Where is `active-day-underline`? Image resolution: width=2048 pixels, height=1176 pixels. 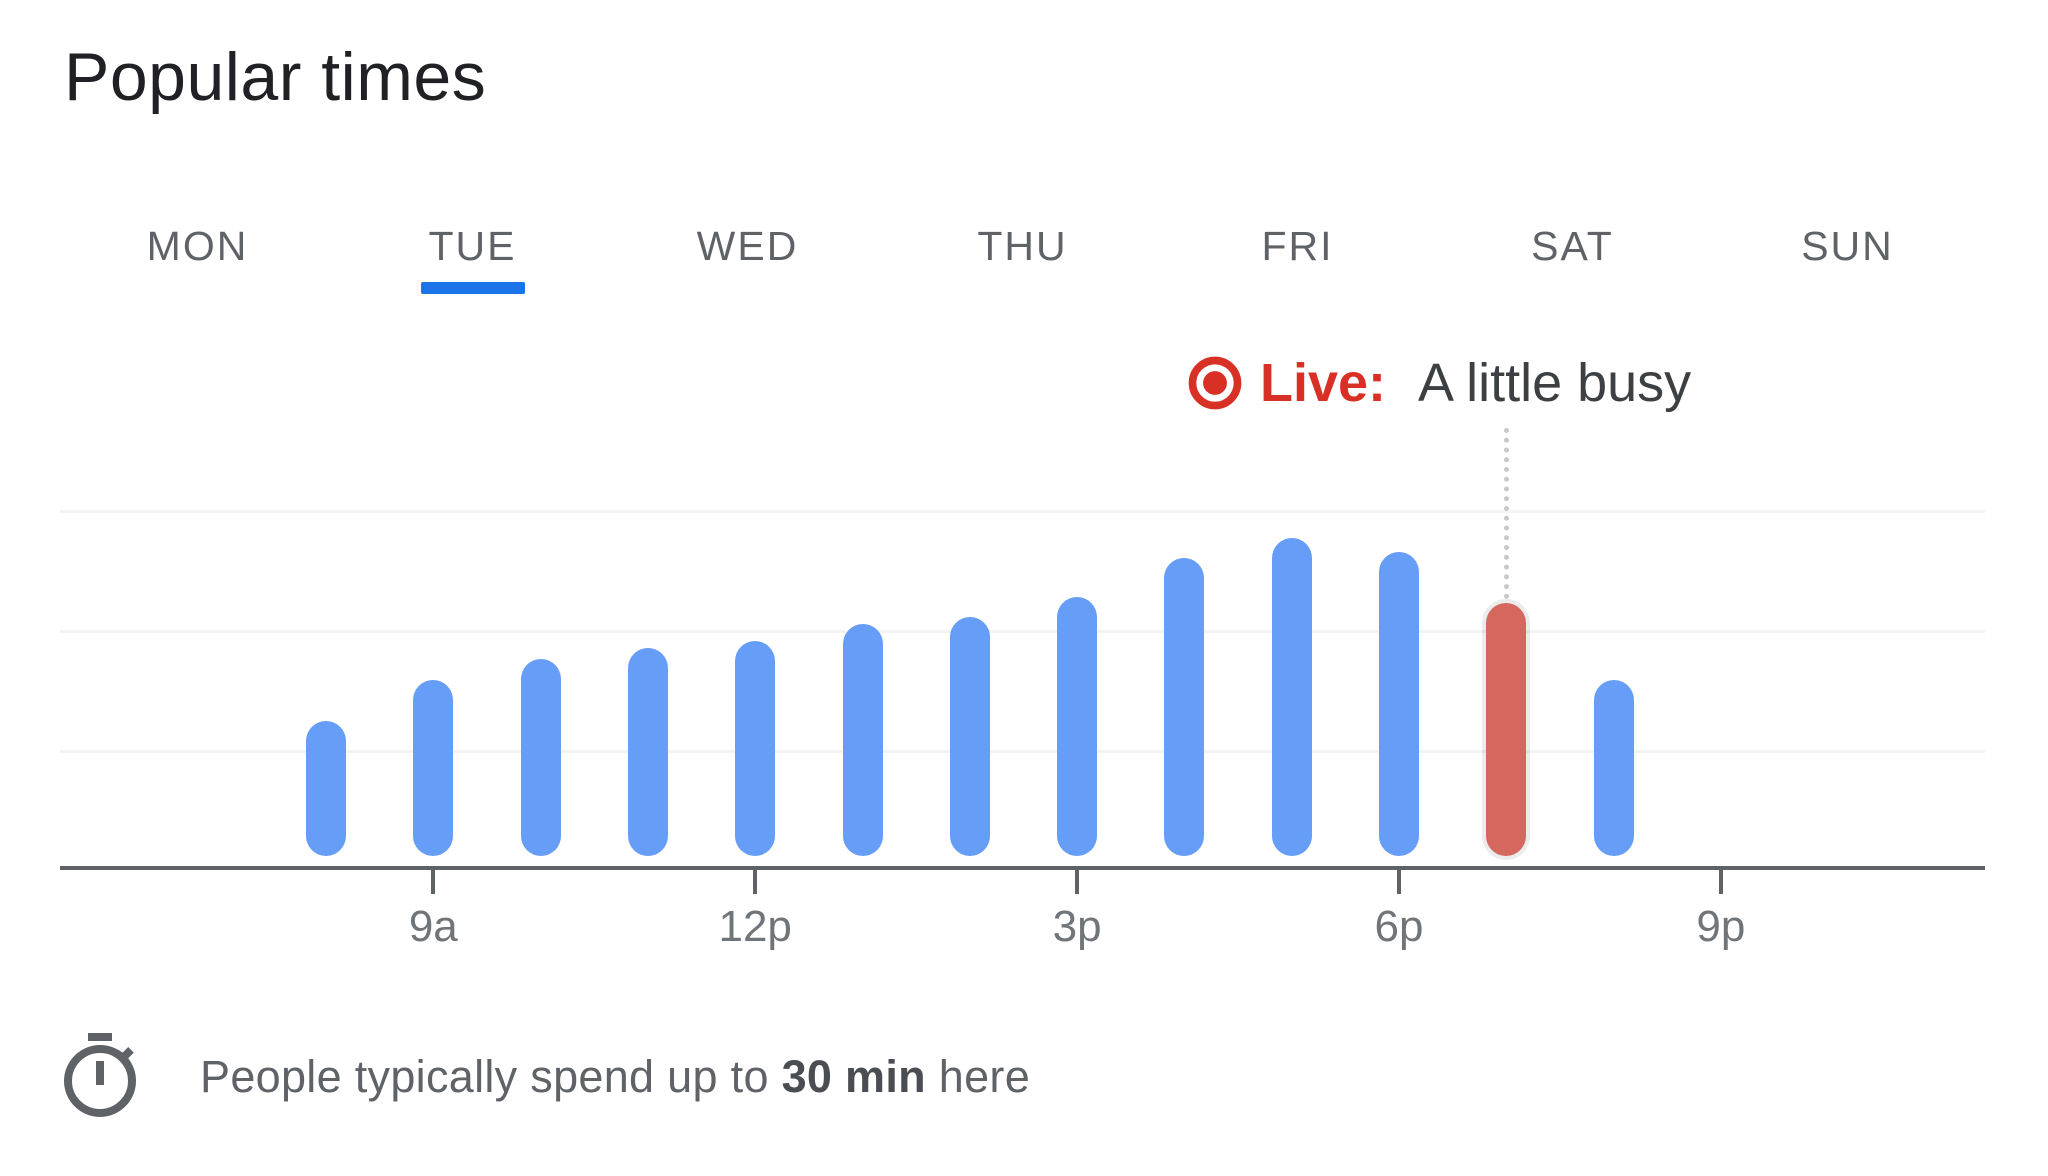
active-day-underline is located at coordinates (472, 288).